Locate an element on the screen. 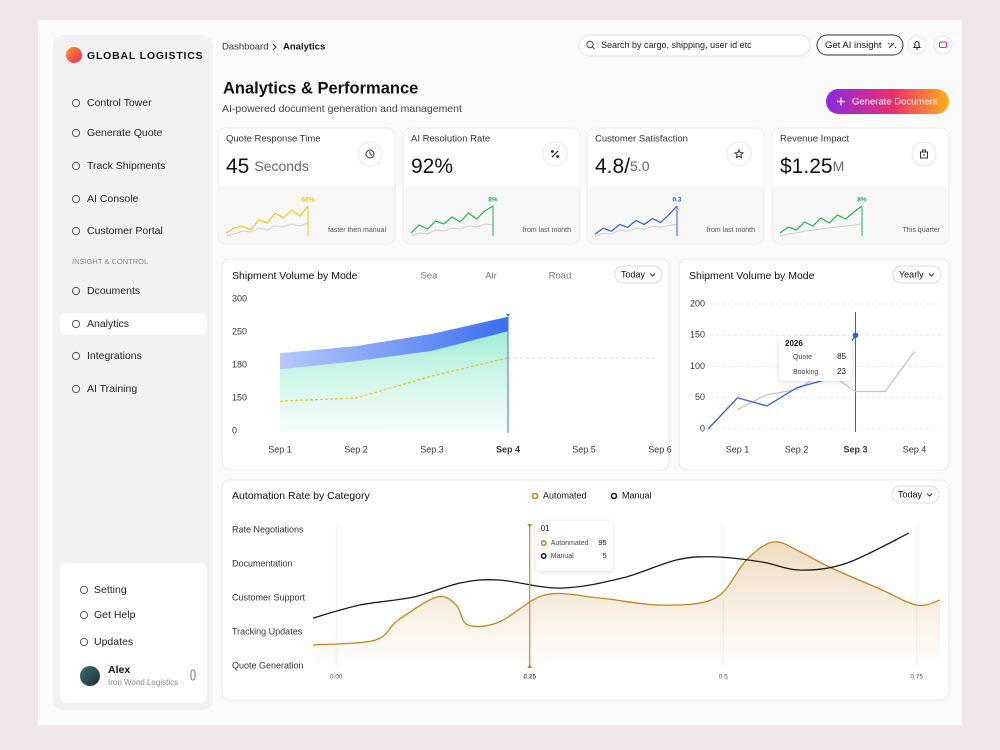 The image size is (1000, 750). user-menu-icon is located at coordinates (193, 675).